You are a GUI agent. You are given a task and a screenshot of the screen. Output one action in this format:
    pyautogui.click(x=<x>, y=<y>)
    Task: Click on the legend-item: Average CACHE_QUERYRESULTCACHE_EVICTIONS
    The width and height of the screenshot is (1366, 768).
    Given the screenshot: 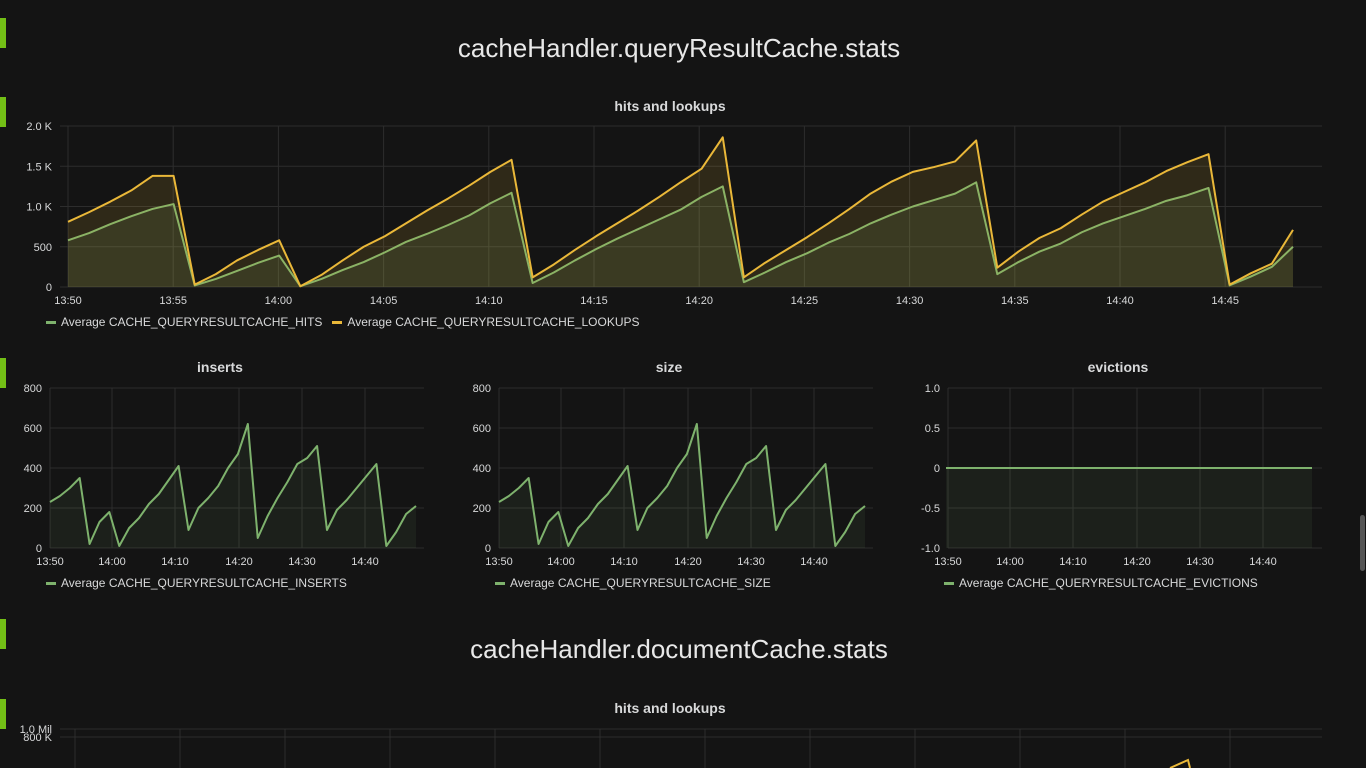 What is the action you would take?
    pyautogui.click(x=1101, y=583)
    